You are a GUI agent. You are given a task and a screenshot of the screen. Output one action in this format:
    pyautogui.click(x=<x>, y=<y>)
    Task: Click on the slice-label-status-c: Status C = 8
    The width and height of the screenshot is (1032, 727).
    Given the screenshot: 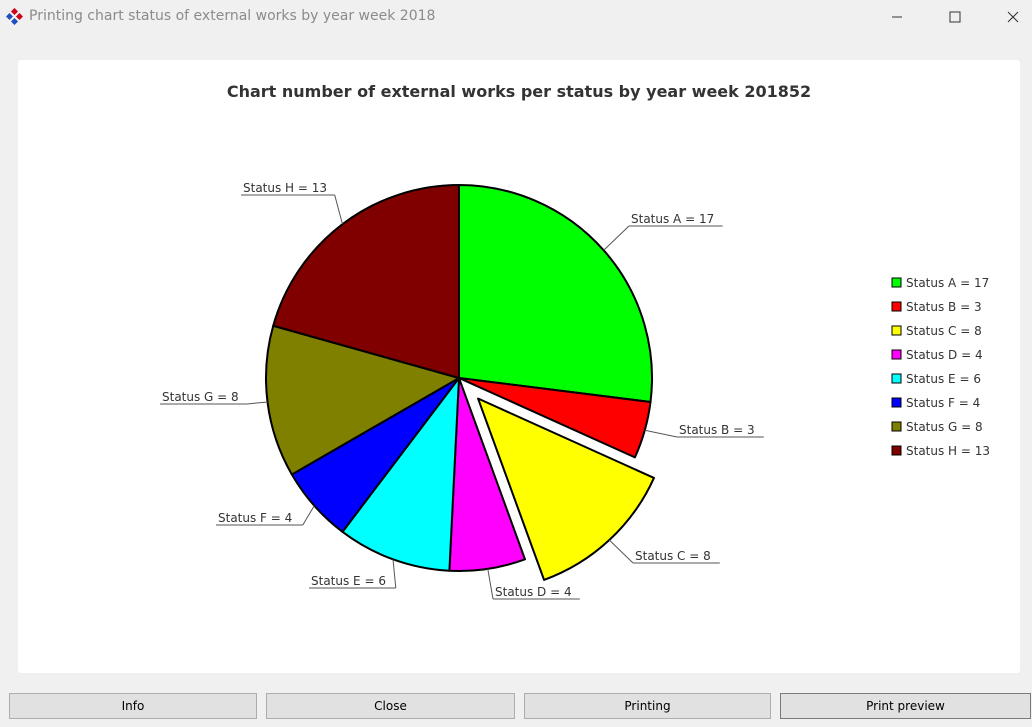 What is the action you would take?
    pyautogui.click(x=673, y=556)
    